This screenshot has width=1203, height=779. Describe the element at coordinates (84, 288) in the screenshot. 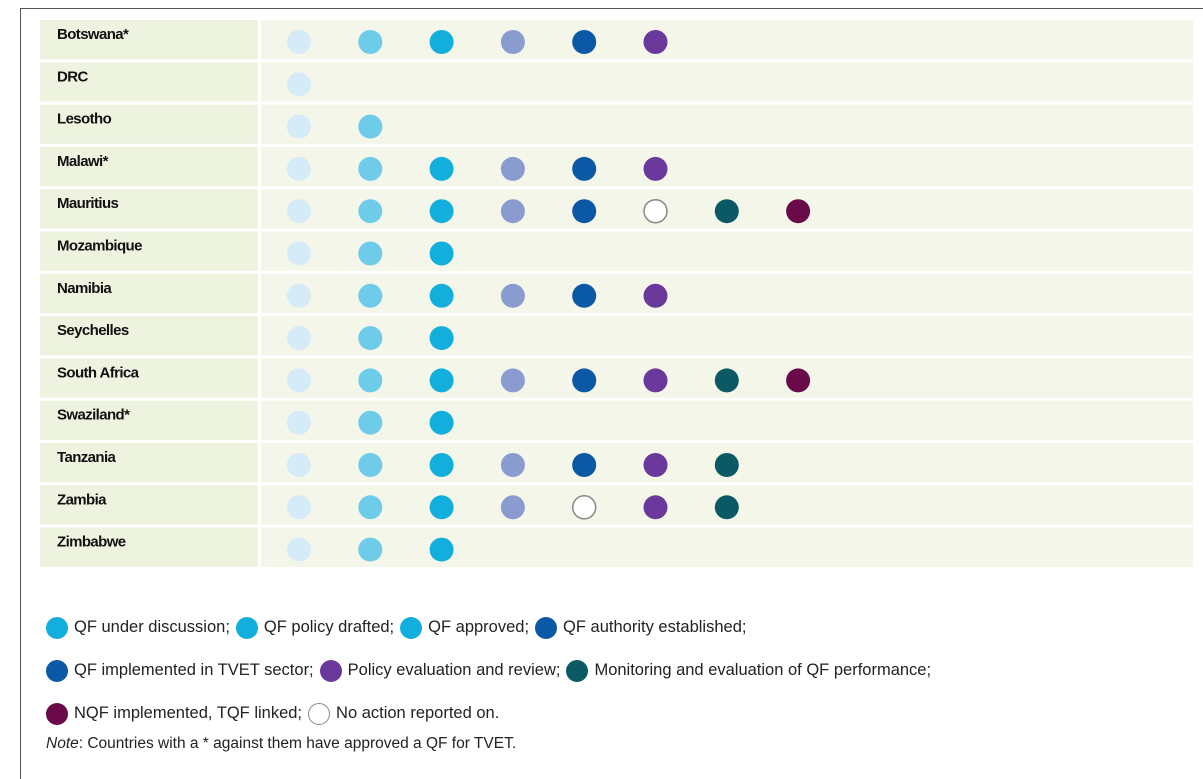

I see `country-name: Namibia` at that location.